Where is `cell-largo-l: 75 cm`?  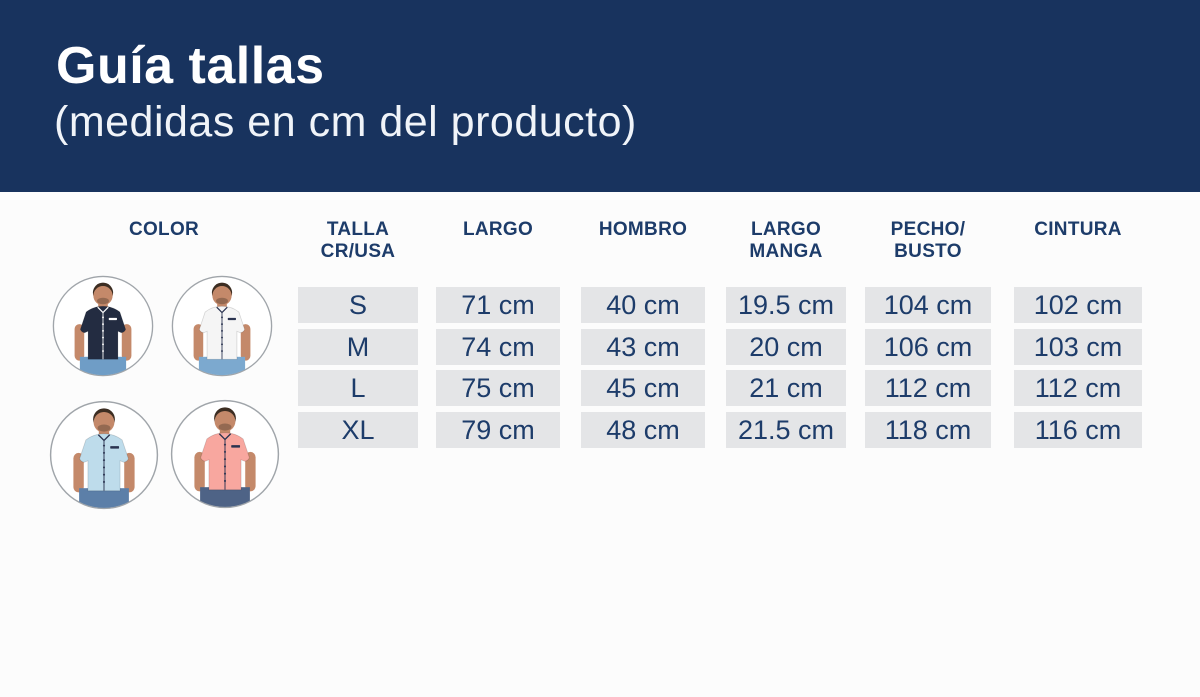 cell-largo-l: 75 cm is located at coordinates (498, 388).